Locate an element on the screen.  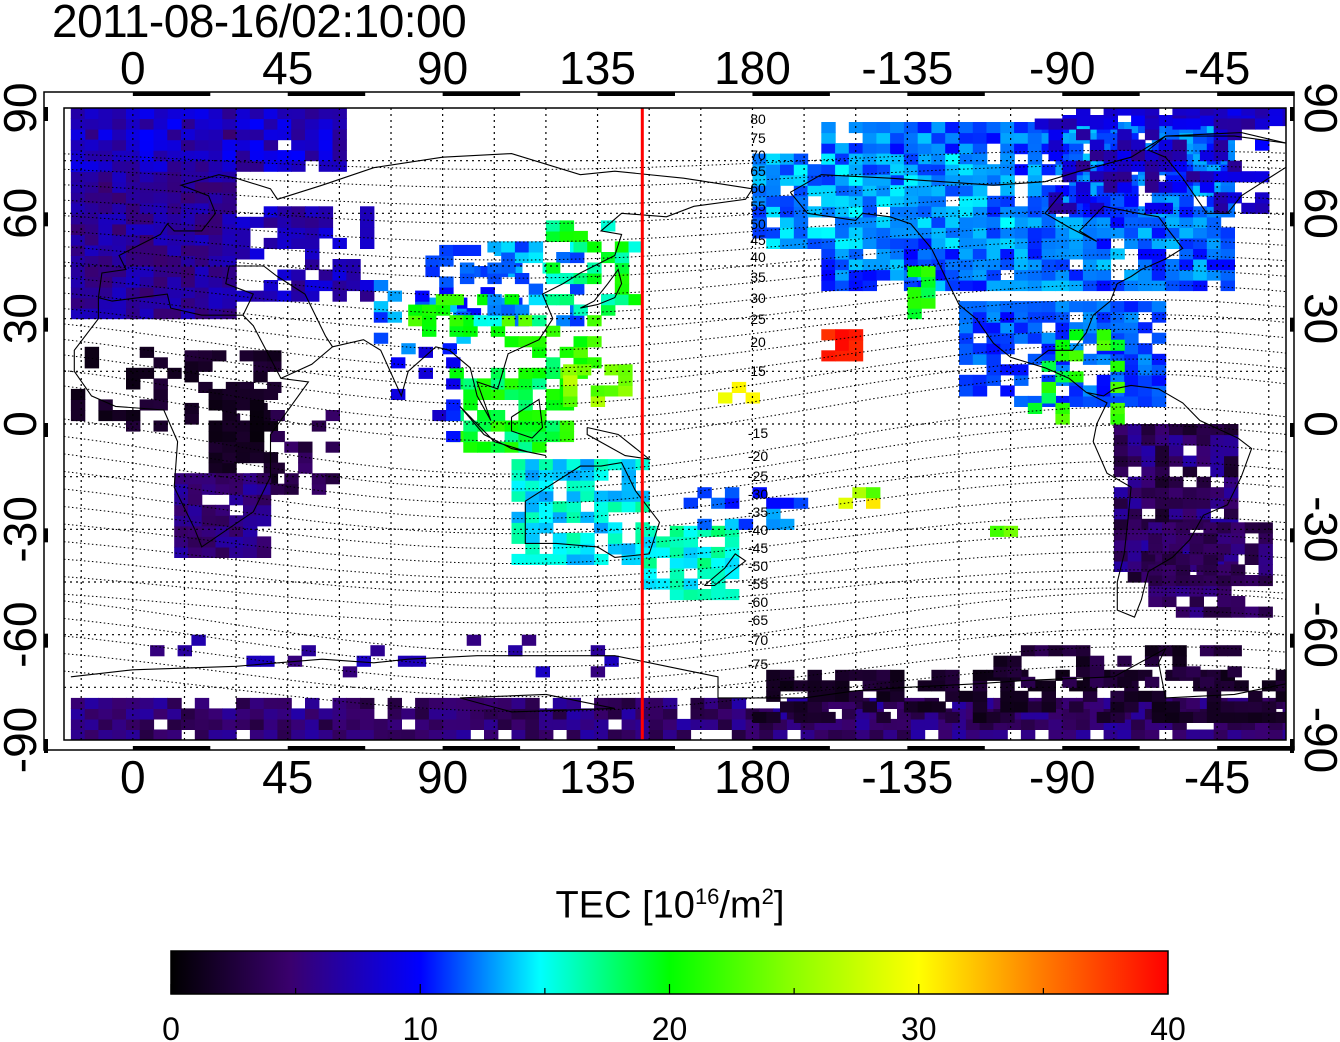
bottom-lon-tick-label: -45 is located at coordinates (1217, 777).